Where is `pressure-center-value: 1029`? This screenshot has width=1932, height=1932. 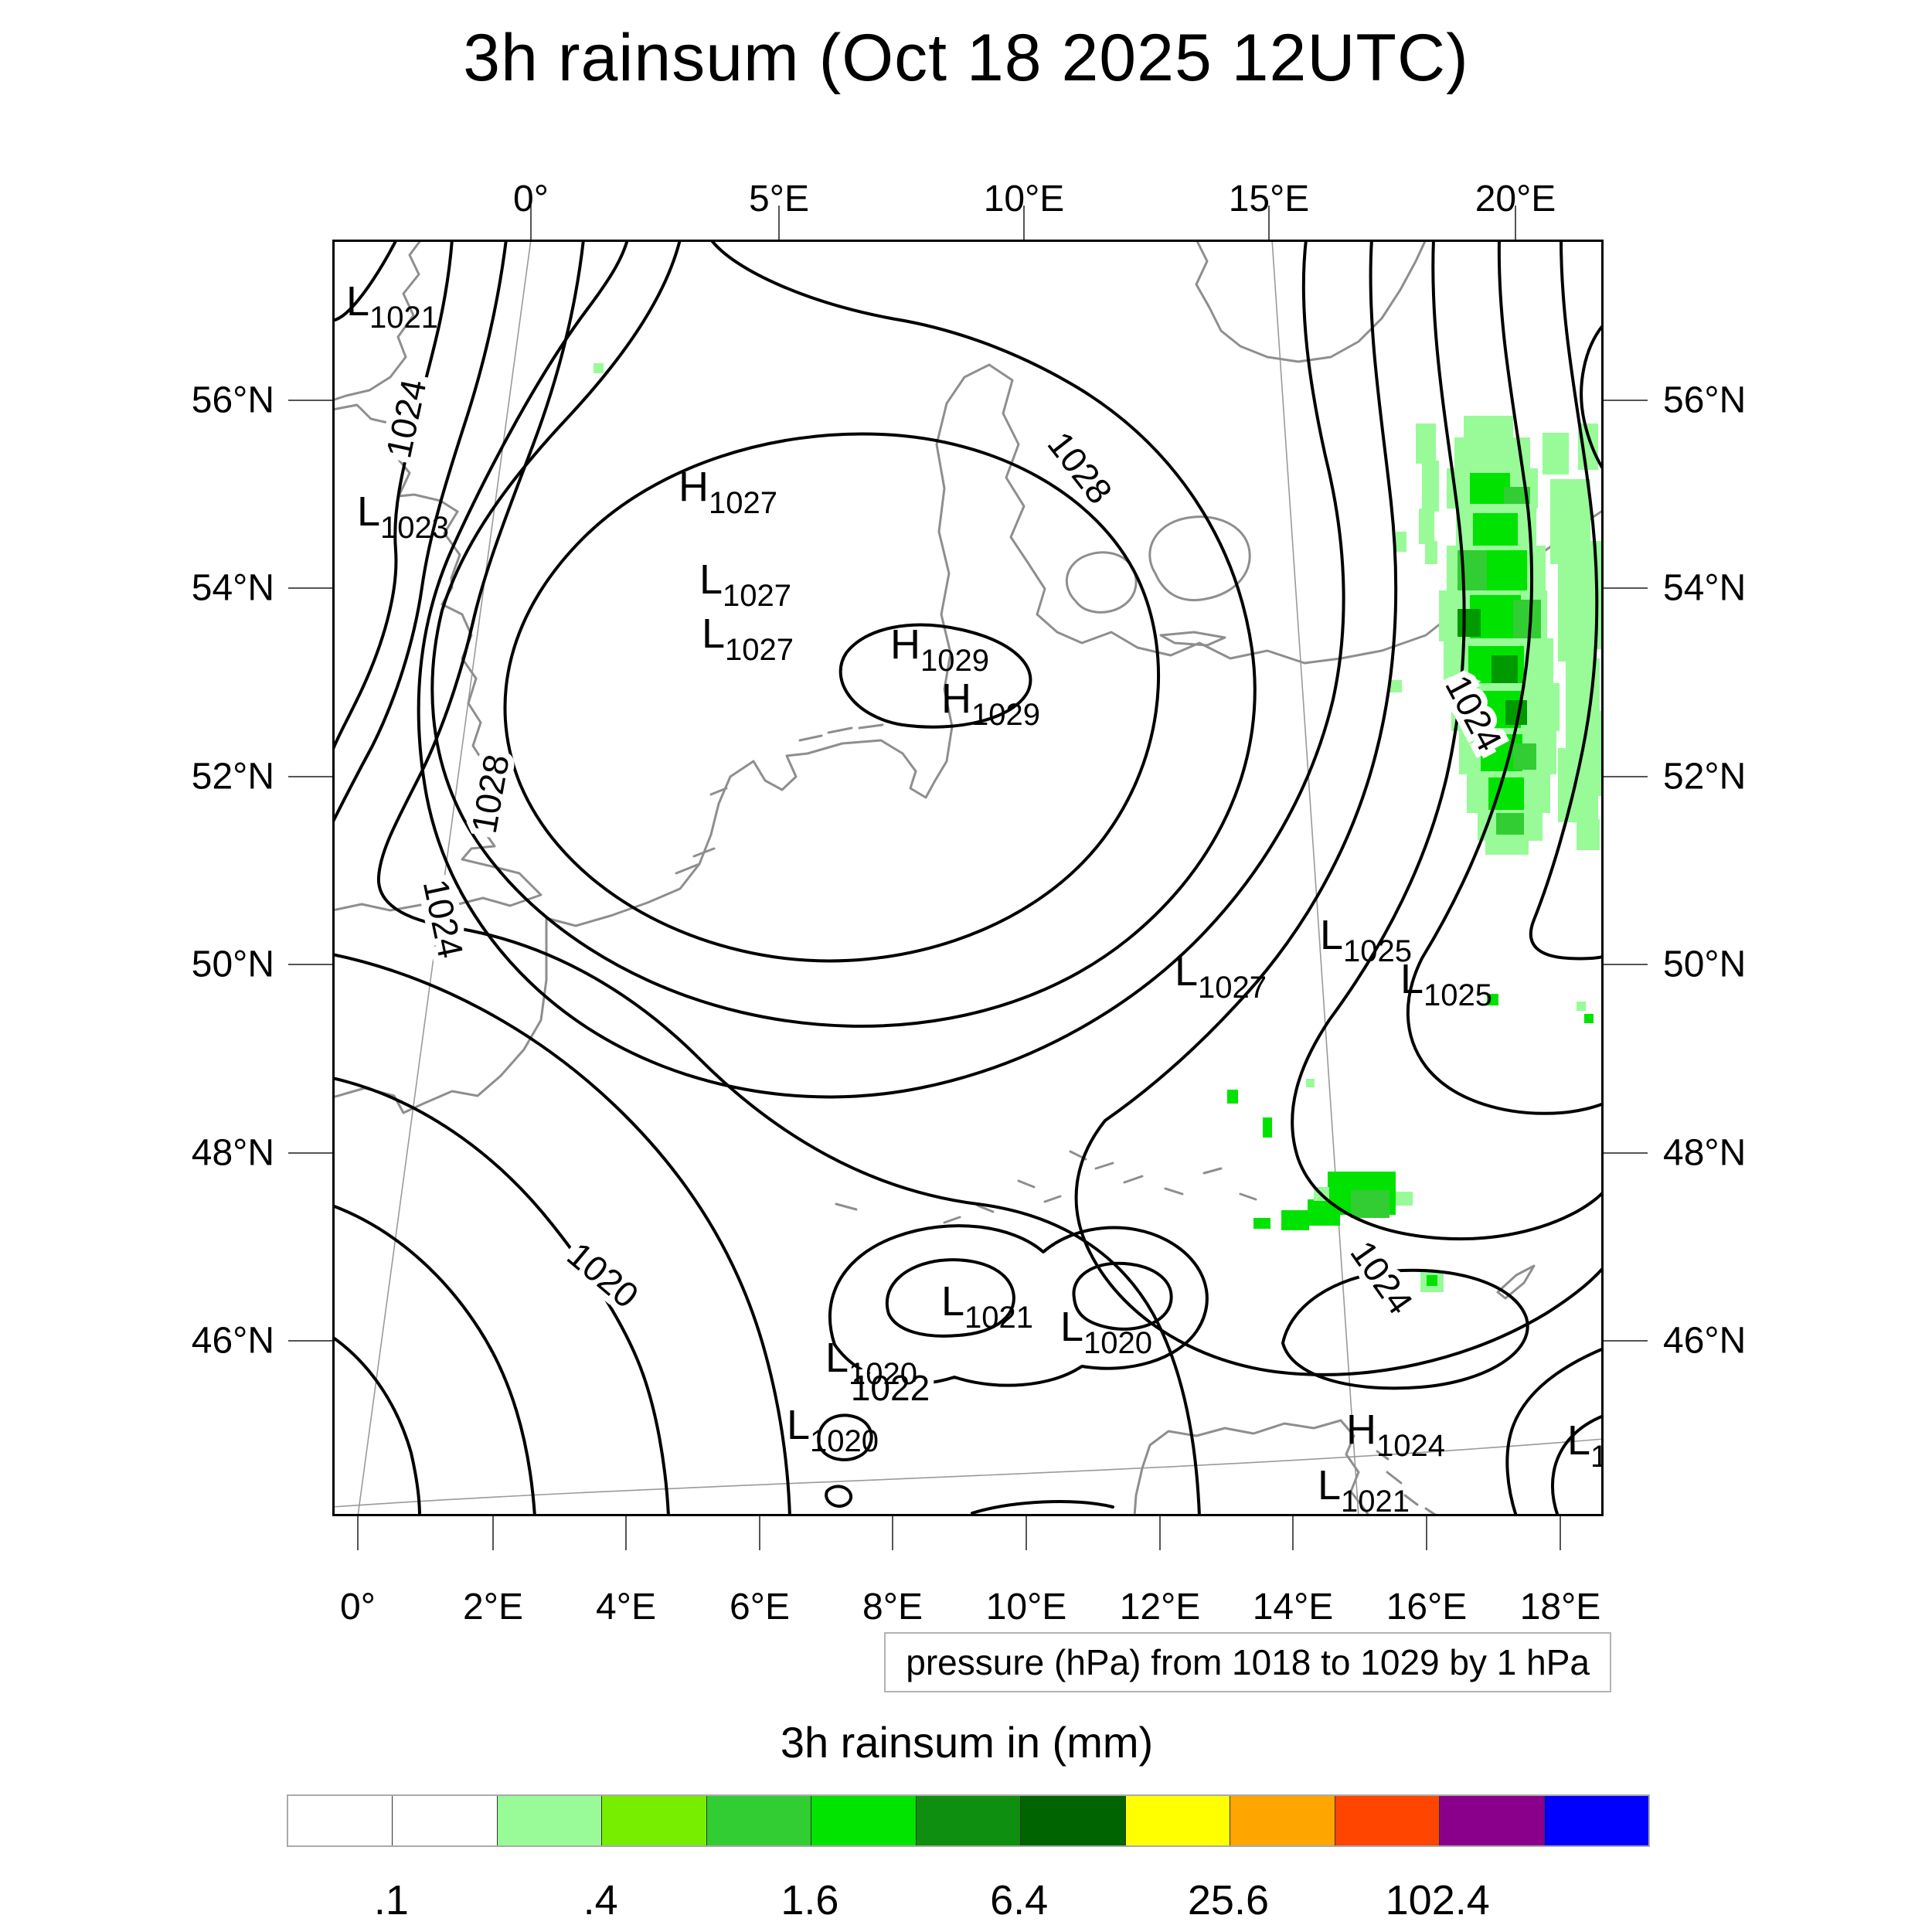 pressure-center-value: 1029 is located at coordinates (1006, 715).